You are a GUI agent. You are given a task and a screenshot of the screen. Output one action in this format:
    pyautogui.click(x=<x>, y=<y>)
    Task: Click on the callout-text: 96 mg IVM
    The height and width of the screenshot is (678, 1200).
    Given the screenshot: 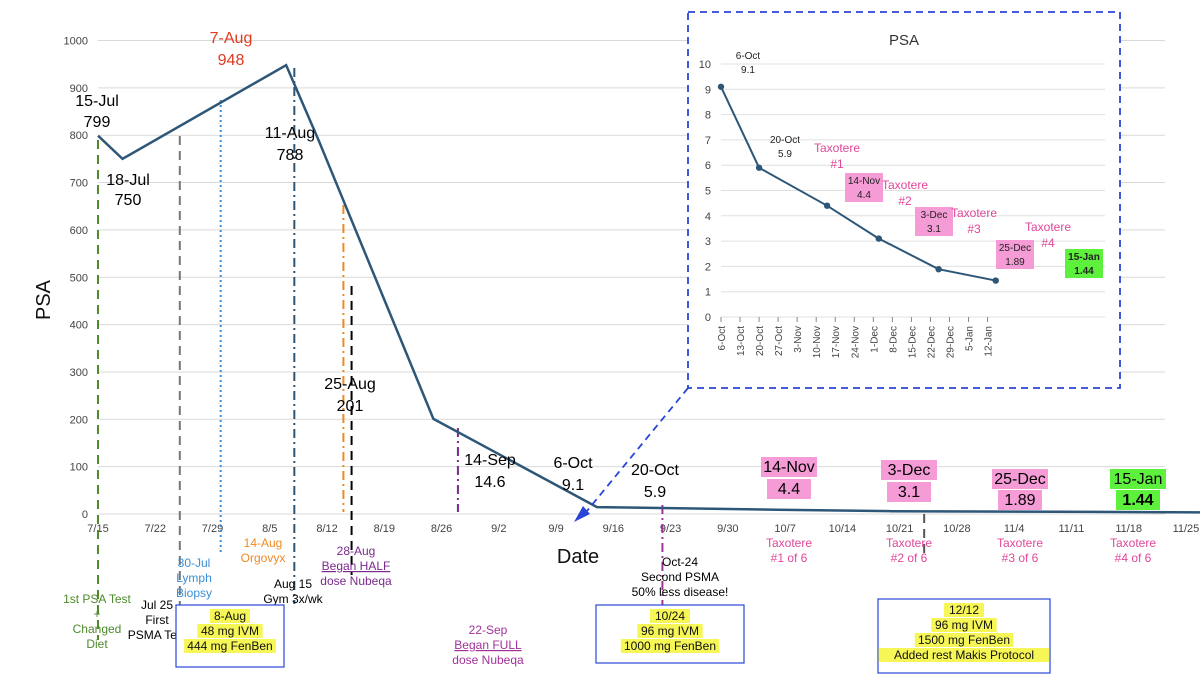 What is the action you would take?
    pyautogui.click(x=670, y=631)
    